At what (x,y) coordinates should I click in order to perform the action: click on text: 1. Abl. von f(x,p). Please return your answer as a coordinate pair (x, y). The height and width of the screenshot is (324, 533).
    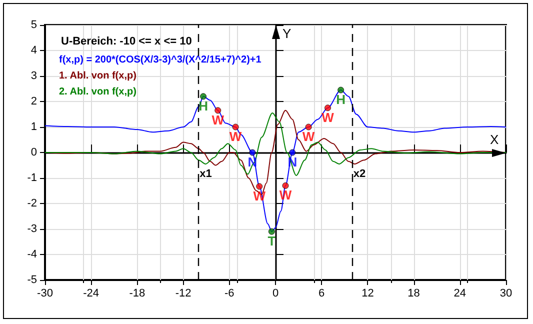
    Looking at the image, I should click on (97, 76).